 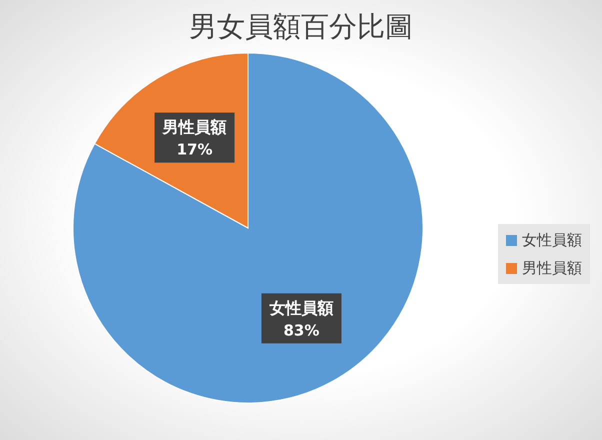 What do you see at coordinates (301, 27) in the screenshot?
I see `chart-title: 男女員額百分比圖` at bounding box center [301, 27].